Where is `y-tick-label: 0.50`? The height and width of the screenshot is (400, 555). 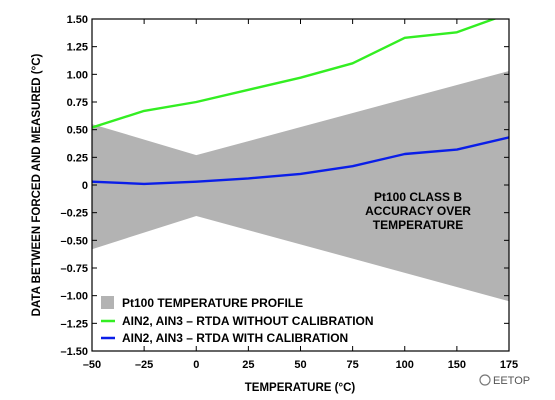 y-tick-label: 0.50 is located at coordinates (77, 131).